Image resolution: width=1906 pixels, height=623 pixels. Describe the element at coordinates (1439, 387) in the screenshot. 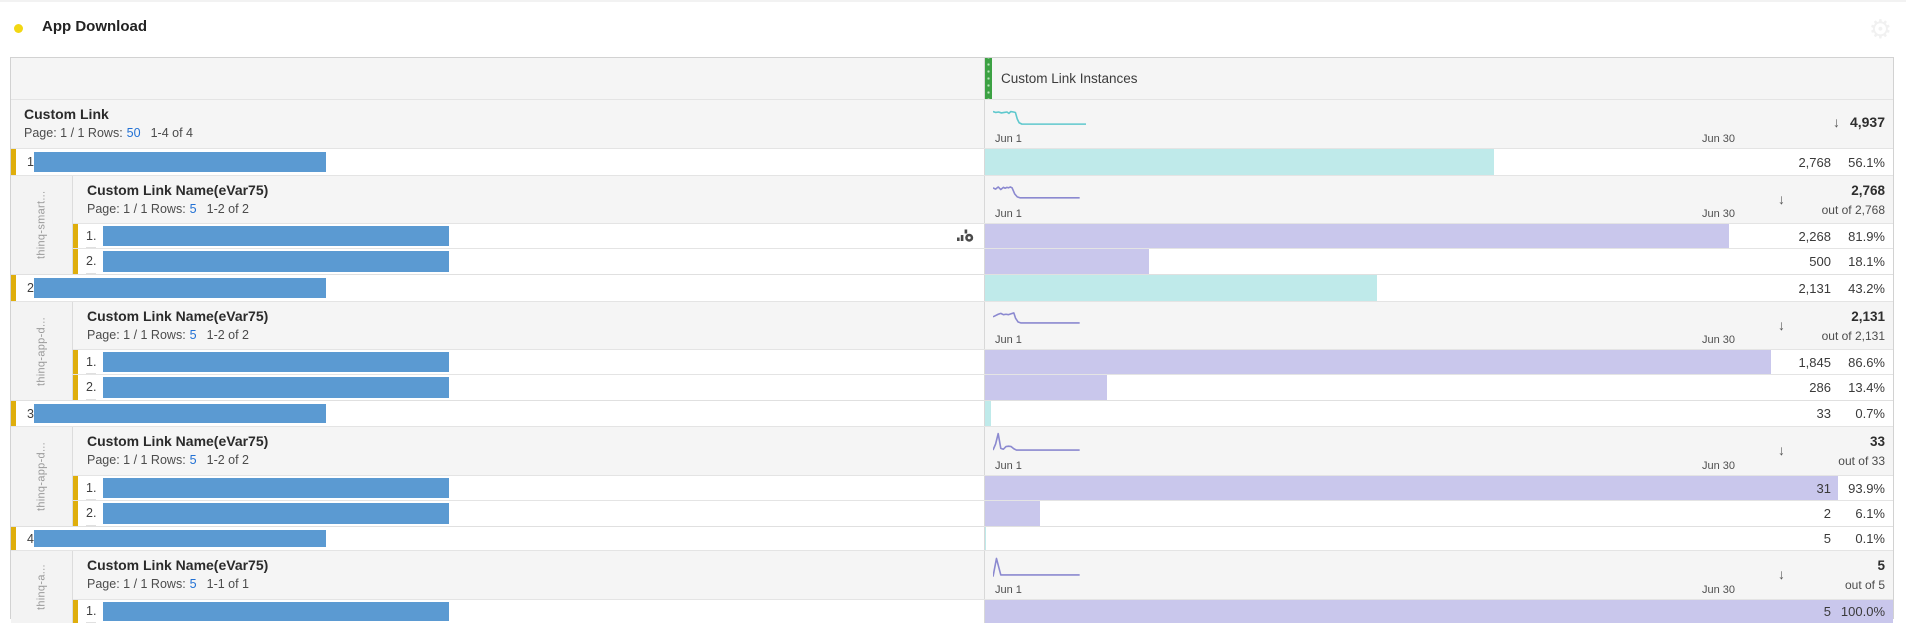

I see `metric-cell: 286 13.4%` at that location.